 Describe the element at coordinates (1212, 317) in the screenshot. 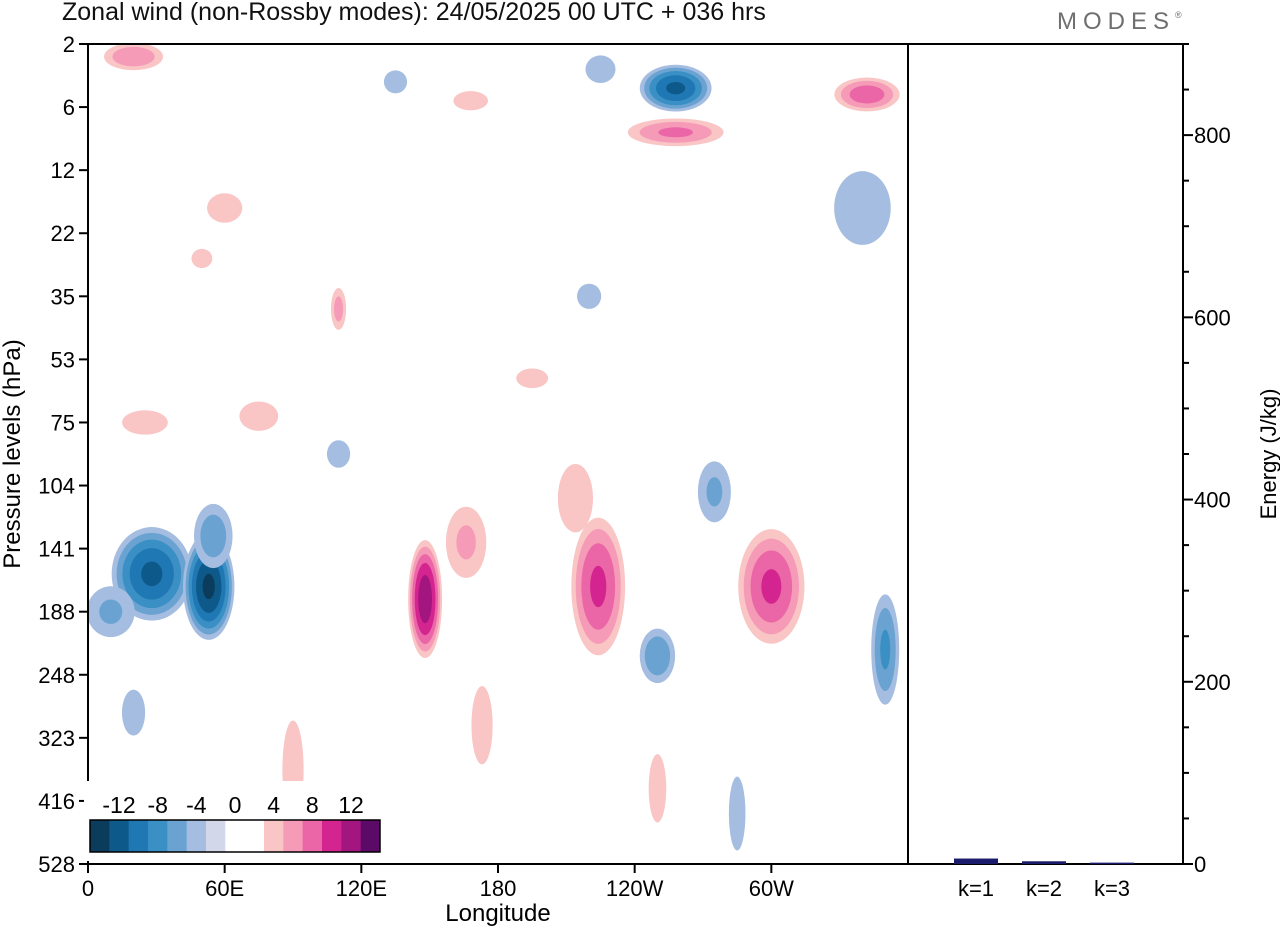

I see `energy-tick-label: 600` at that location.